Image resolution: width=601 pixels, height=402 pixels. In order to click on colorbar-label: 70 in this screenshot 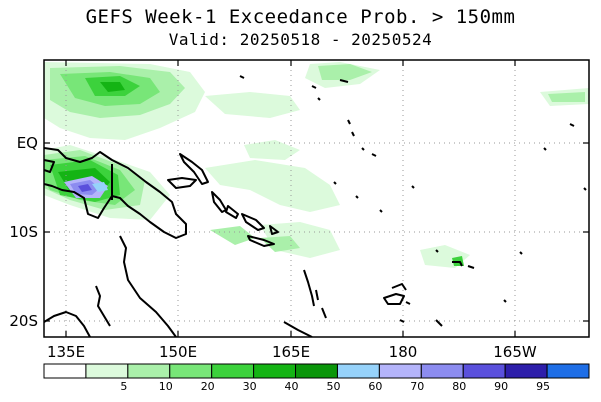, I will do `click(417, 386)`.